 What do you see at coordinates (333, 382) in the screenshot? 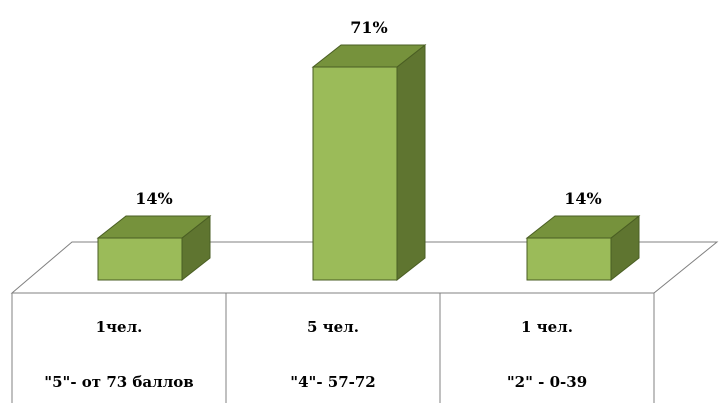
I see `category-grade-label: "4"- 57-72` at bounding box center [333, 382].